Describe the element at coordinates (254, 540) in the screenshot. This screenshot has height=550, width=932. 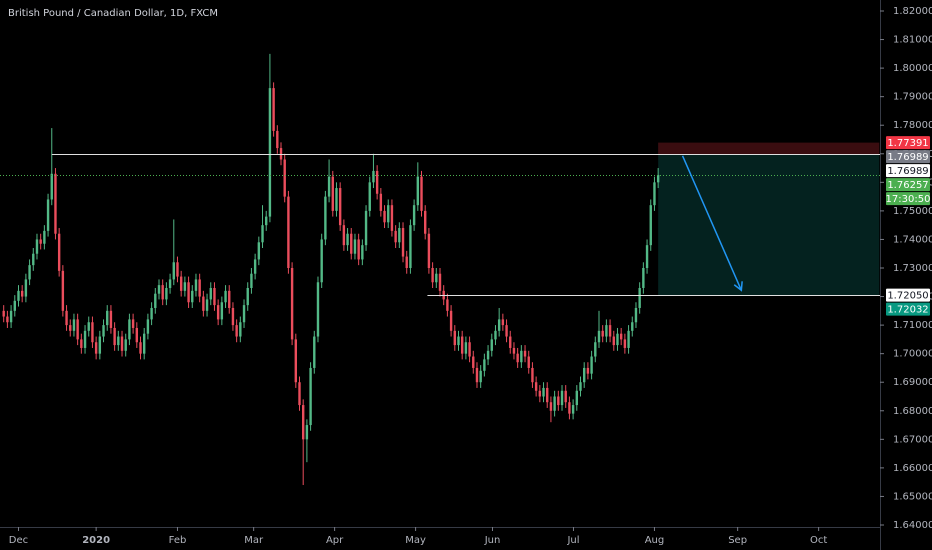
I see `x-tick-label: Mar` at that location.